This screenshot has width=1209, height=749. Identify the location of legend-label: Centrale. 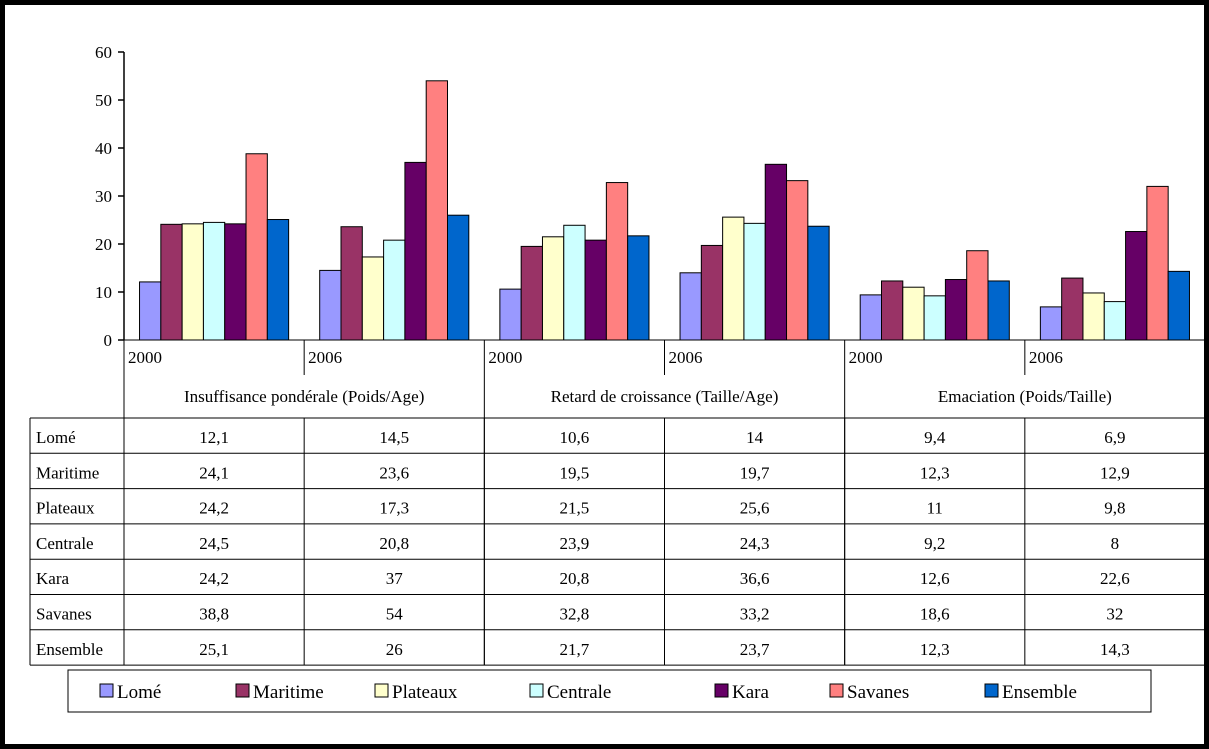
(579, 692).